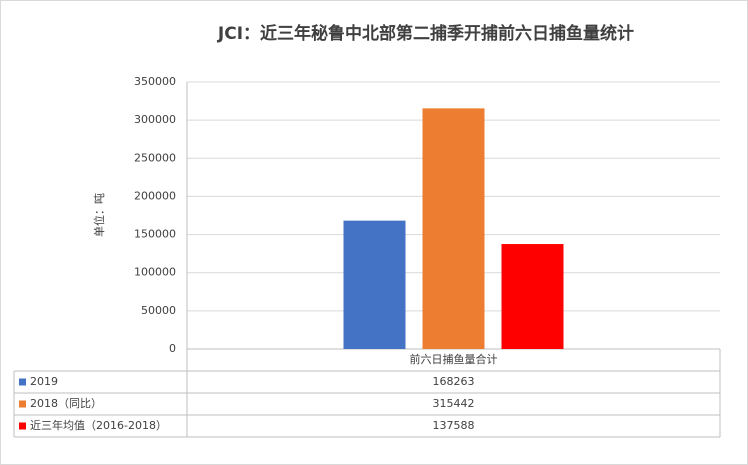 Image resolution: width=748 pixels, height=465 pixels. What do you see at coordinates (454, 425) in the screenshot?
I see `table-value: 137588` at bounding box center [454, 425].